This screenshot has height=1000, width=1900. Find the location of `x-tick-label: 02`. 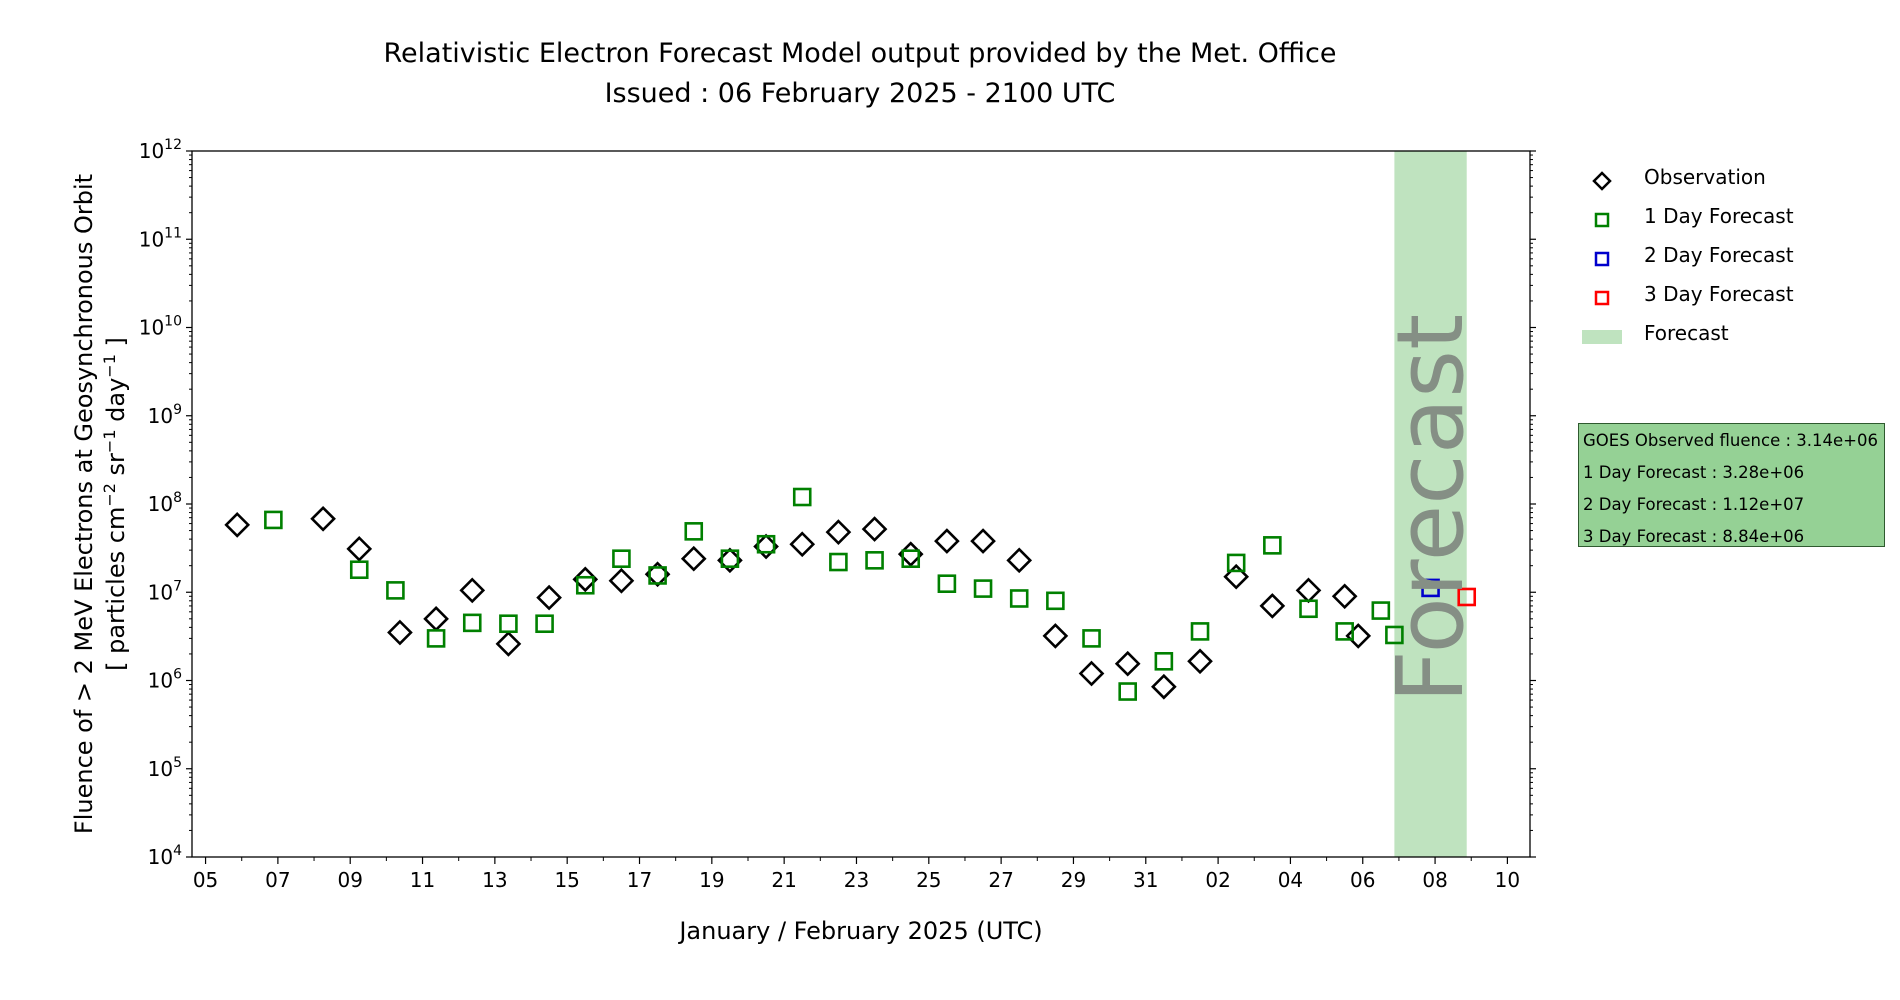

x-tick-label: 02 is located at coordinates (1217, 880).